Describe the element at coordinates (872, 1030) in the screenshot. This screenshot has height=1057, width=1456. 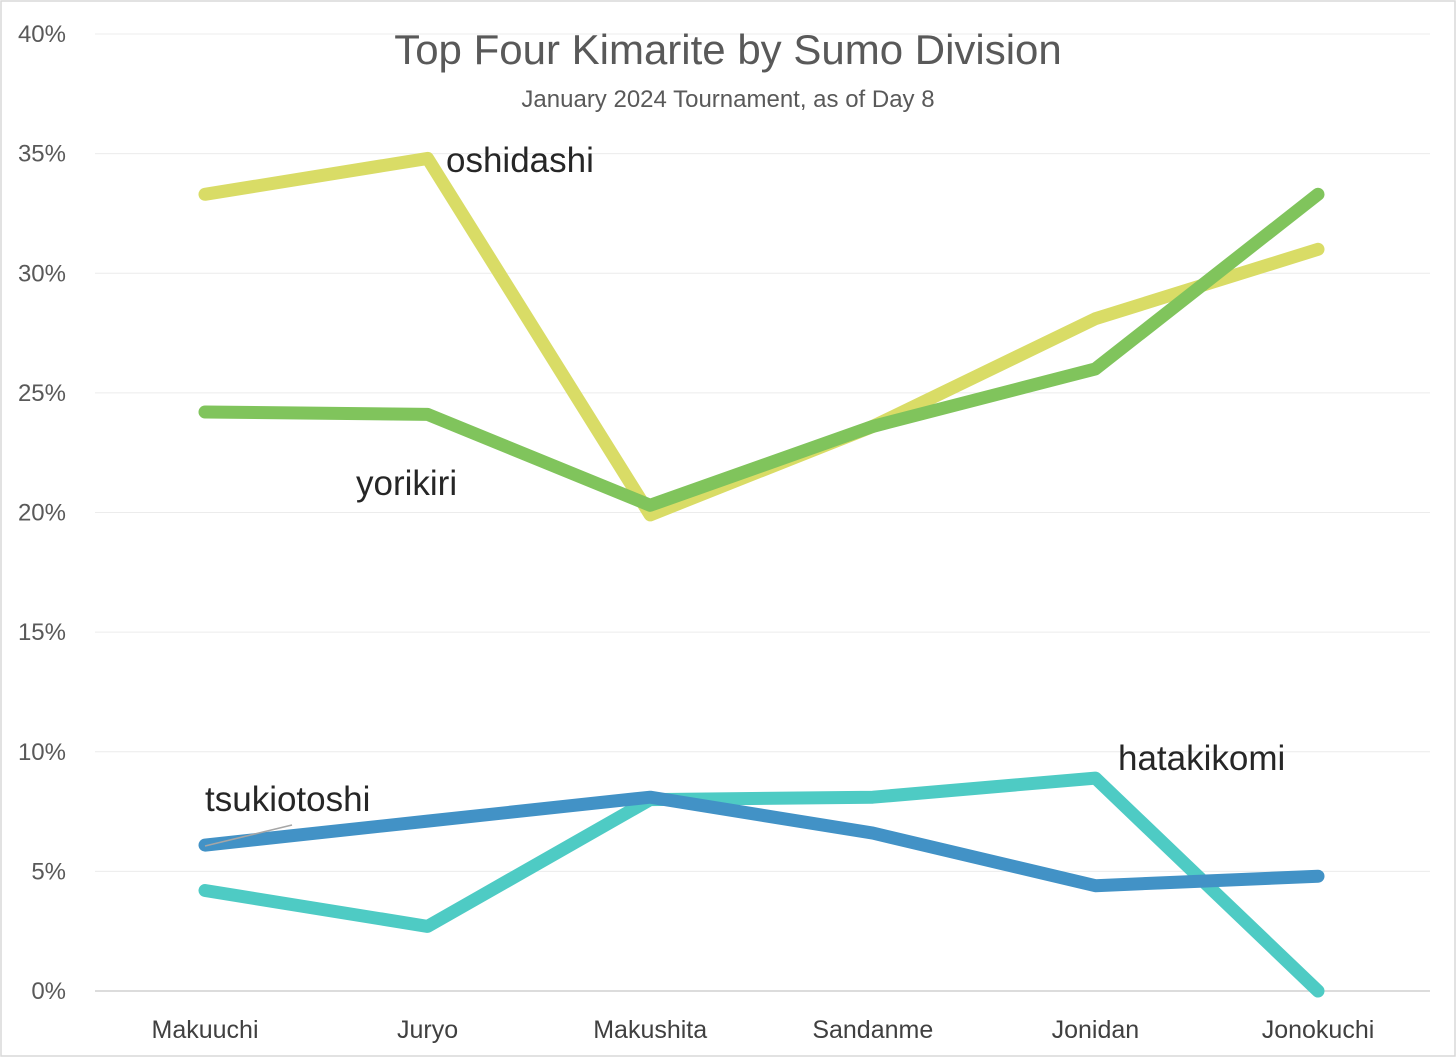
I see `x-tick-label: Sandanme` at that location.